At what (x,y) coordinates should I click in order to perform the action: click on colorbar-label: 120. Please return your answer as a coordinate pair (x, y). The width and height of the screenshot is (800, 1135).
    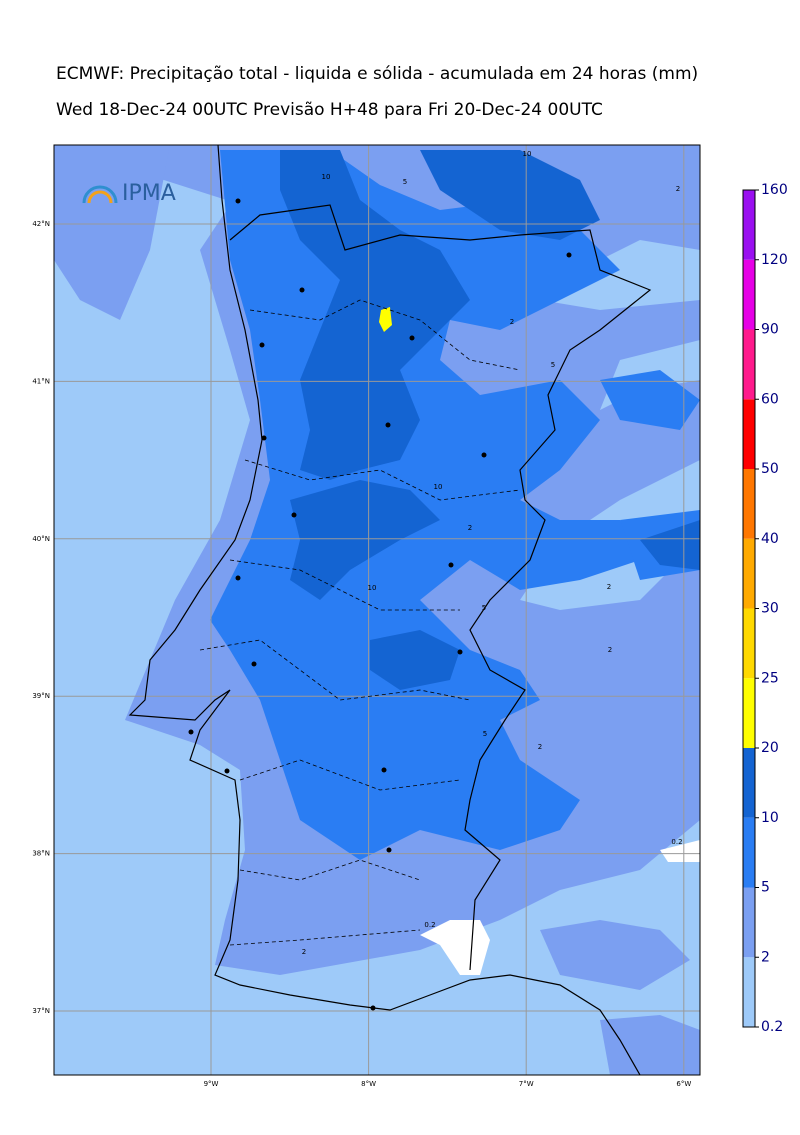
    Looking at the image, I should click on (774, 260).